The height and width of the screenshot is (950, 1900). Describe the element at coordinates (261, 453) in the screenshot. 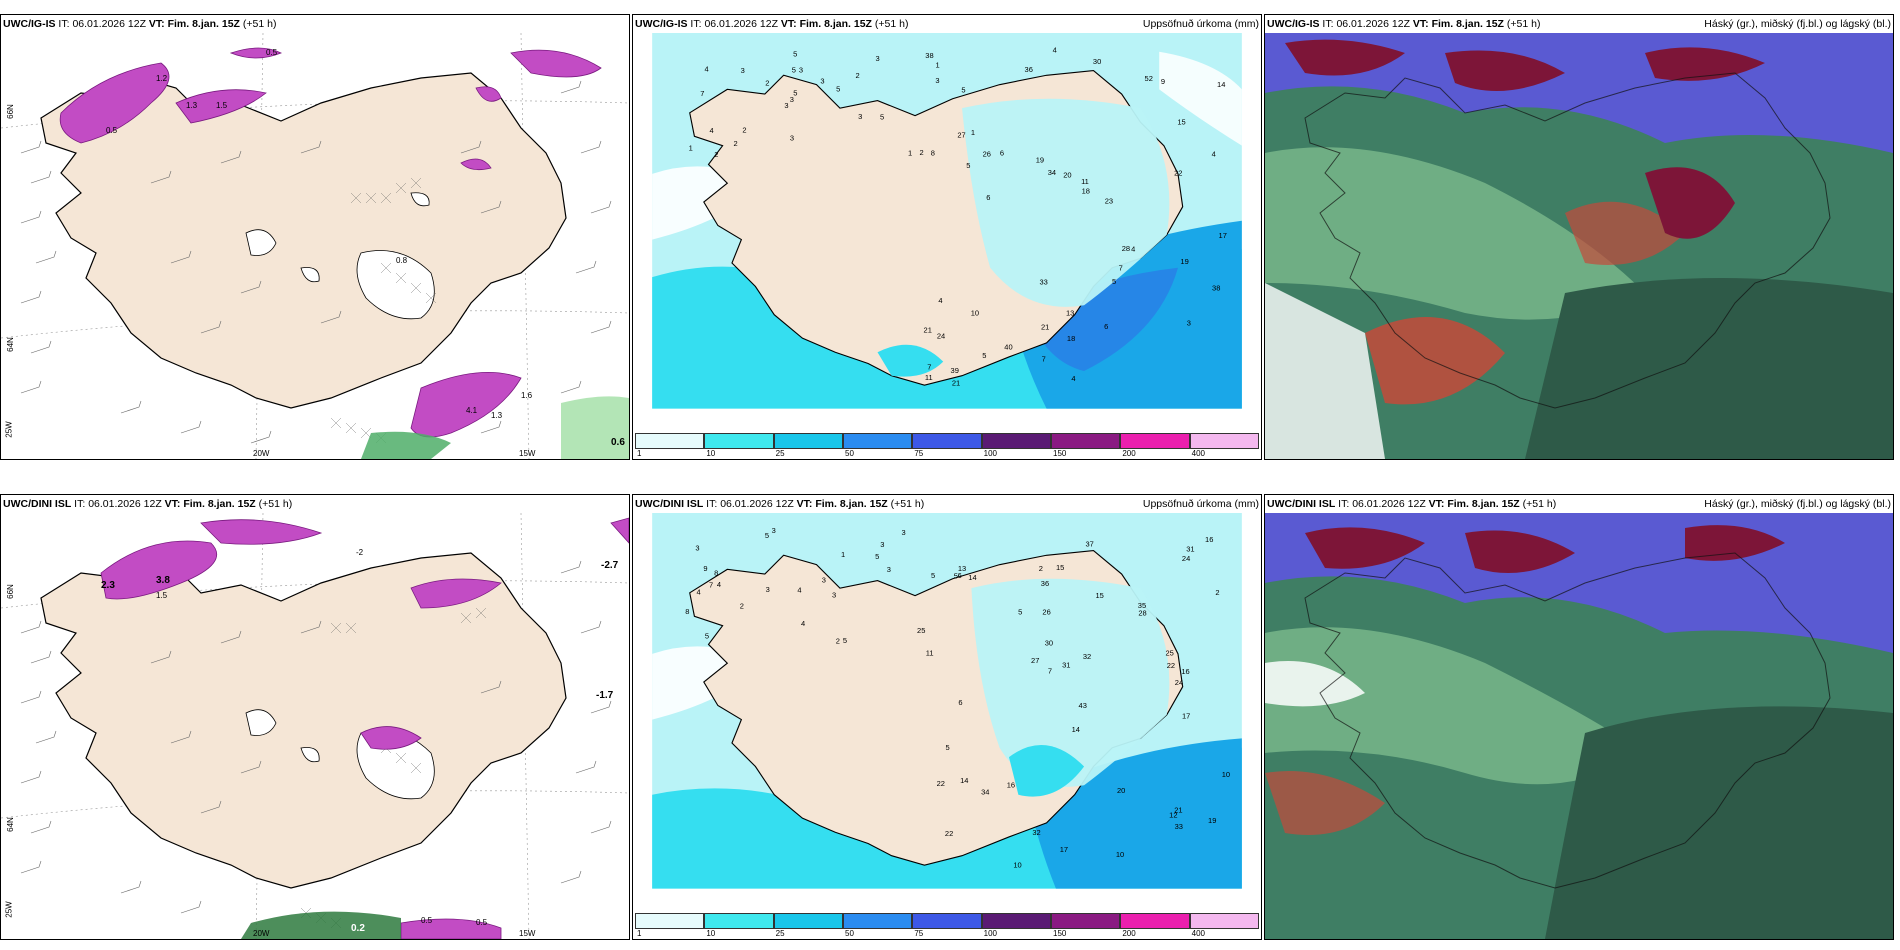

I see `lon-label-20: 20W` at that location.